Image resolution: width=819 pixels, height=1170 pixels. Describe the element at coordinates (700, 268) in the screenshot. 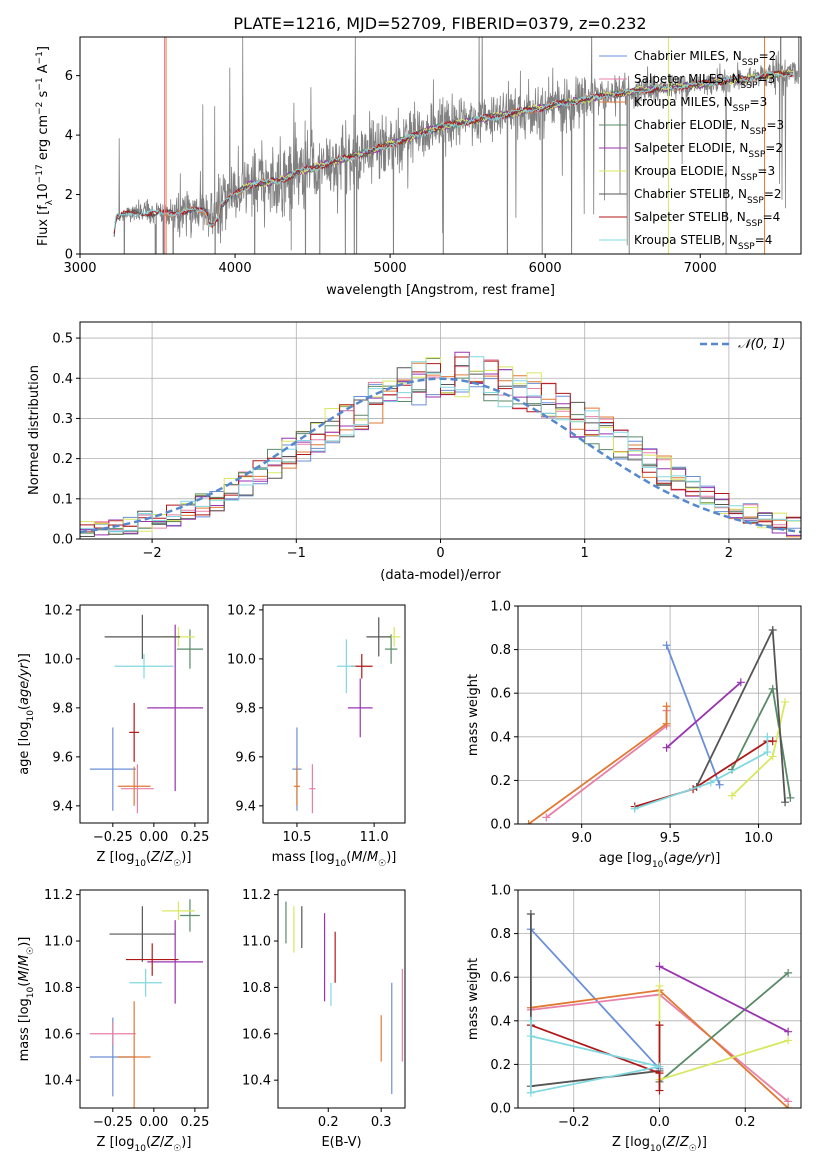

I see `x-tick-label: 7000` at that location.